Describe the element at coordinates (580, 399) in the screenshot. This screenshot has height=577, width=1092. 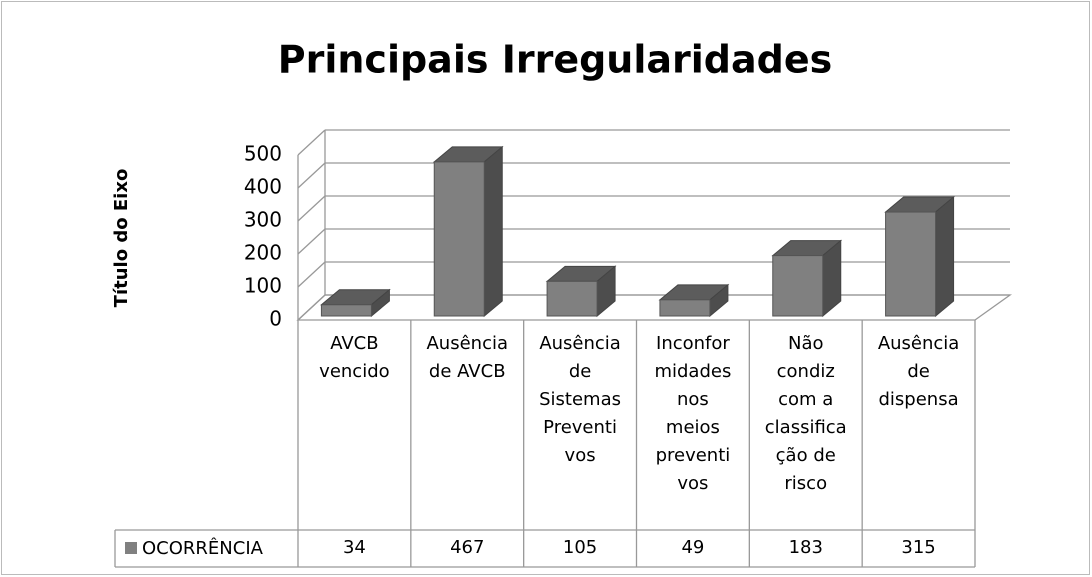
I see `category-label: Ausência de Sistemas Preventi vos` at that location.